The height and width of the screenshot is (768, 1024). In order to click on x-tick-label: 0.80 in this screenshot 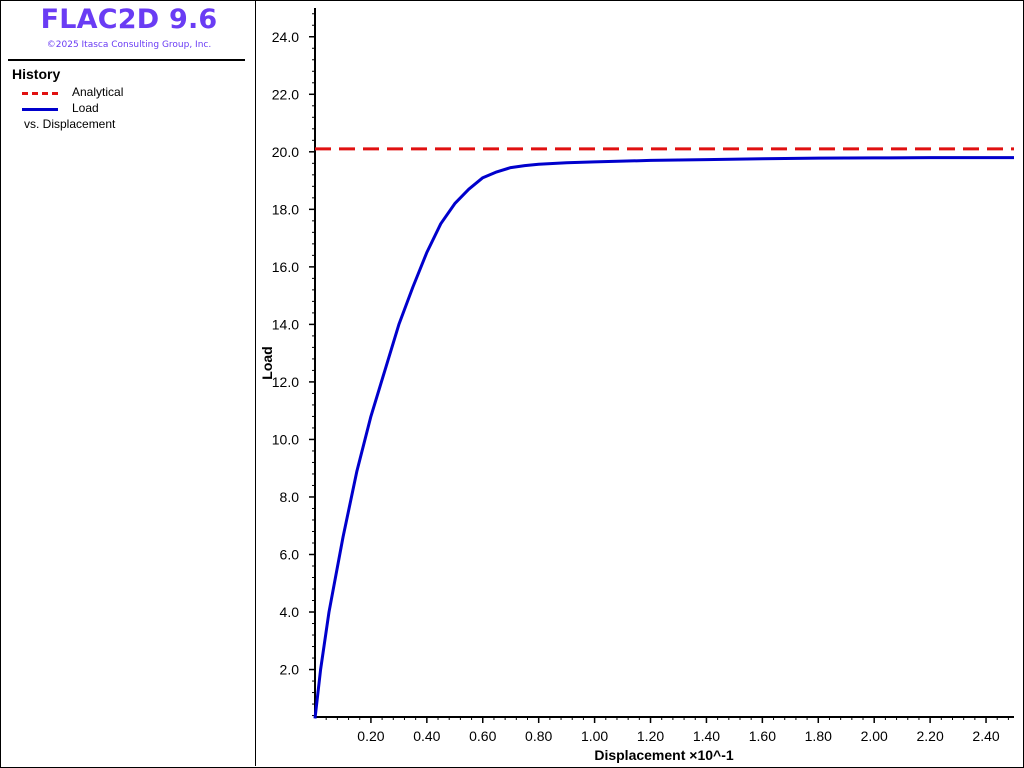, I will do `click(538, 736)`.